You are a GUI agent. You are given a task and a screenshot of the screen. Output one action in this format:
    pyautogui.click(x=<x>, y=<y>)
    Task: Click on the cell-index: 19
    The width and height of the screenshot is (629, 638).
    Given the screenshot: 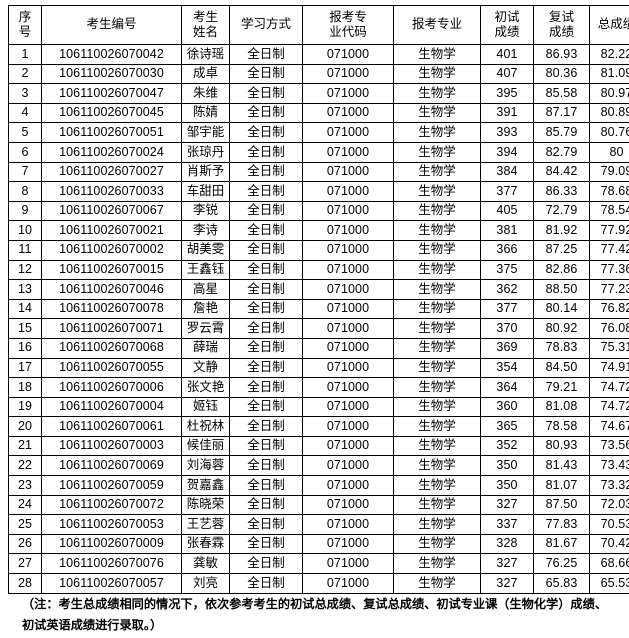 What is the action you would take?
    pyautogui.click(x=25, y=407)
    